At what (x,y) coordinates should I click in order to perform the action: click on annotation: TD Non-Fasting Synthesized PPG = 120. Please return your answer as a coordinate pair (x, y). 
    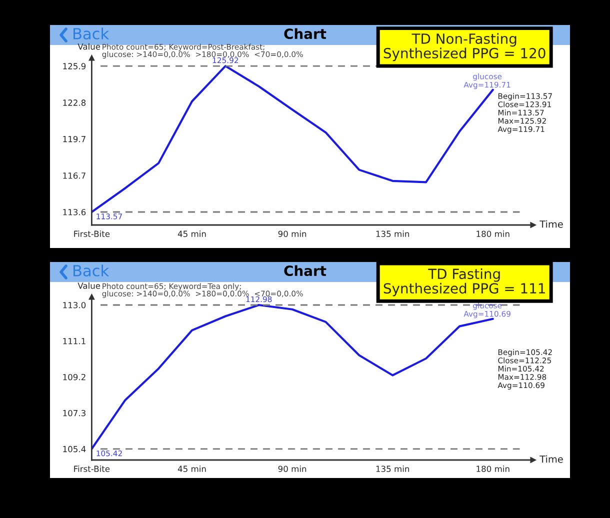
    Looking at the image, I should click on (465, 47).